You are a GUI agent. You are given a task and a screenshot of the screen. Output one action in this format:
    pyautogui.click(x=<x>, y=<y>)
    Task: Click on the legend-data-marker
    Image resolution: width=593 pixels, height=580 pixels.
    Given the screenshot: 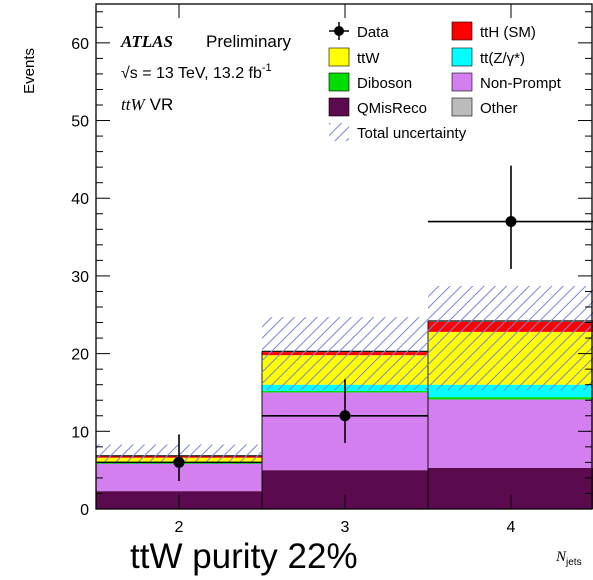 What is the action you would take?
    pyautogui.click(x=339, y=31)
    